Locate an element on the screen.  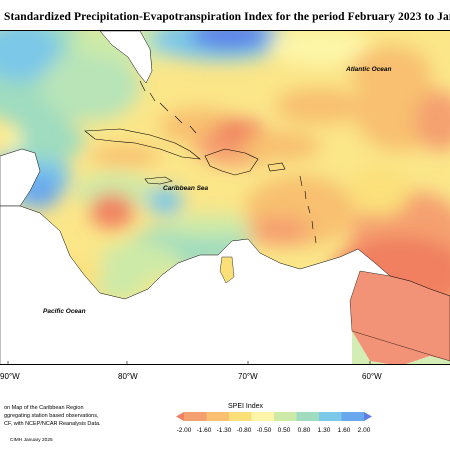
note-line-1: on Map of the Caribbean Region is located at coordinates (44, 408).